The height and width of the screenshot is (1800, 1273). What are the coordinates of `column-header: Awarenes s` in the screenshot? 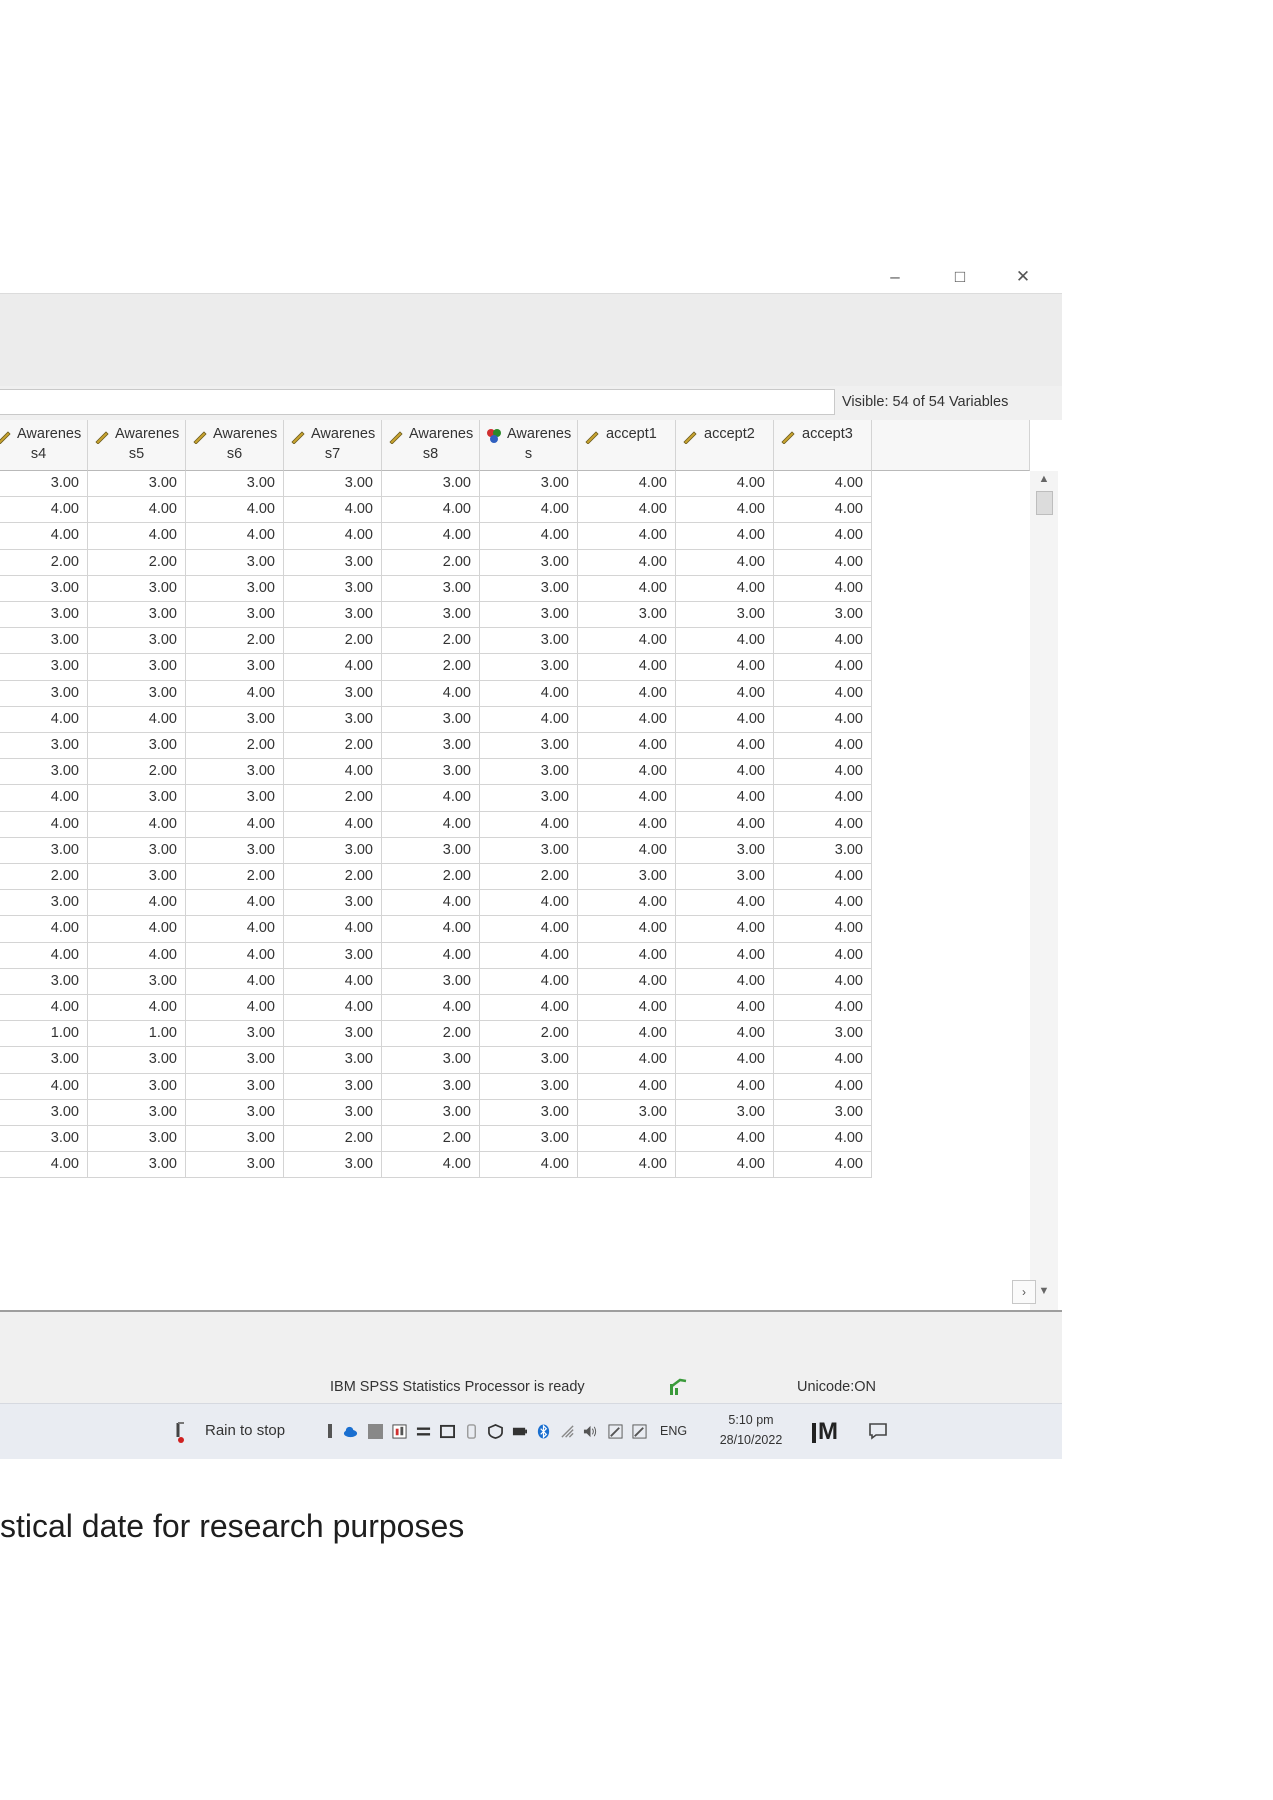 It's located at (529, 445).